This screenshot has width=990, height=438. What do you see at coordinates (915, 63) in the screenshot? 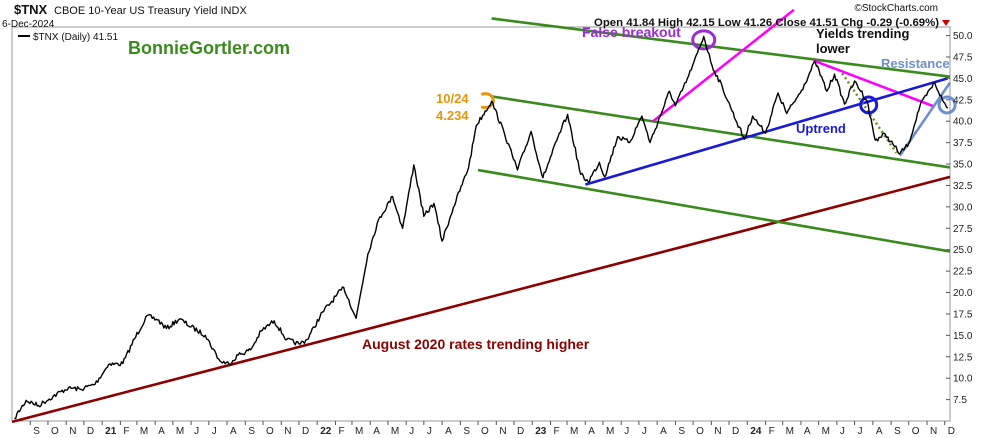
I see `resistance-label: Resistance` at bounding box center [915, 63].